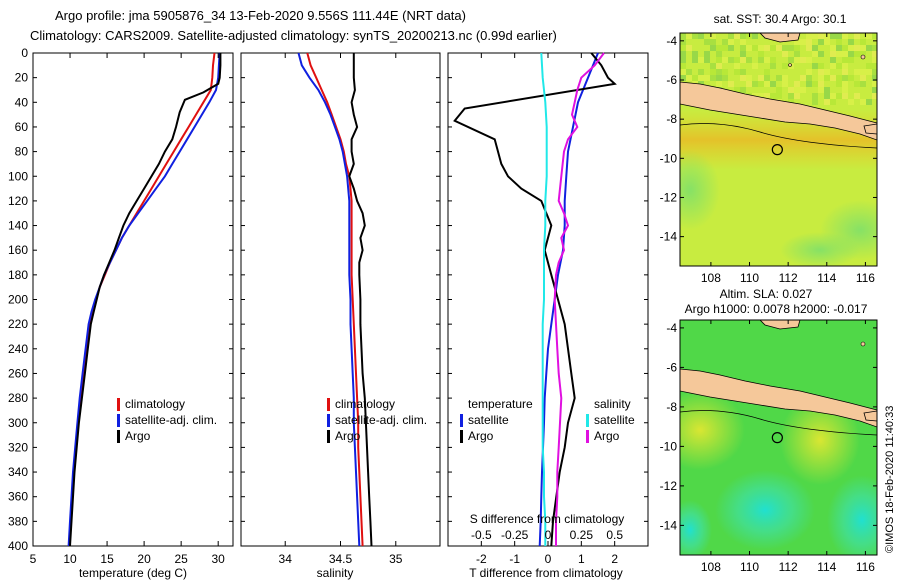  I want to click on sla-map-shelf-contour, so click(778, 423).